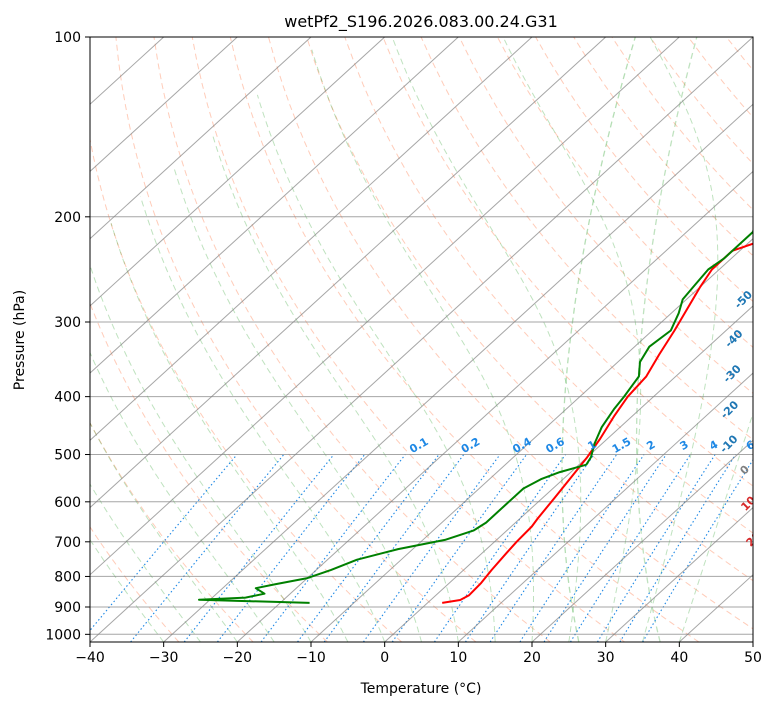 Image resolution: width=775 pixels, height=708 pixels. What do you see at coordinates (238, 658) in the screenshot?
I see `x-tick-label: −20` at bounding box center [238, 658].